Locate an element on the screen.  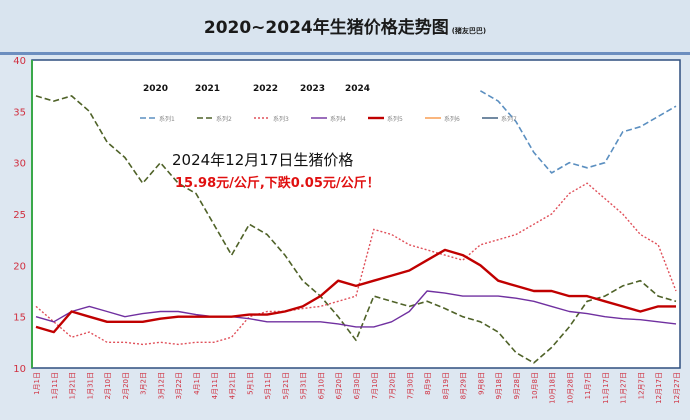
x-tick-label: 7月30日 is located at coordinates (410, 385).